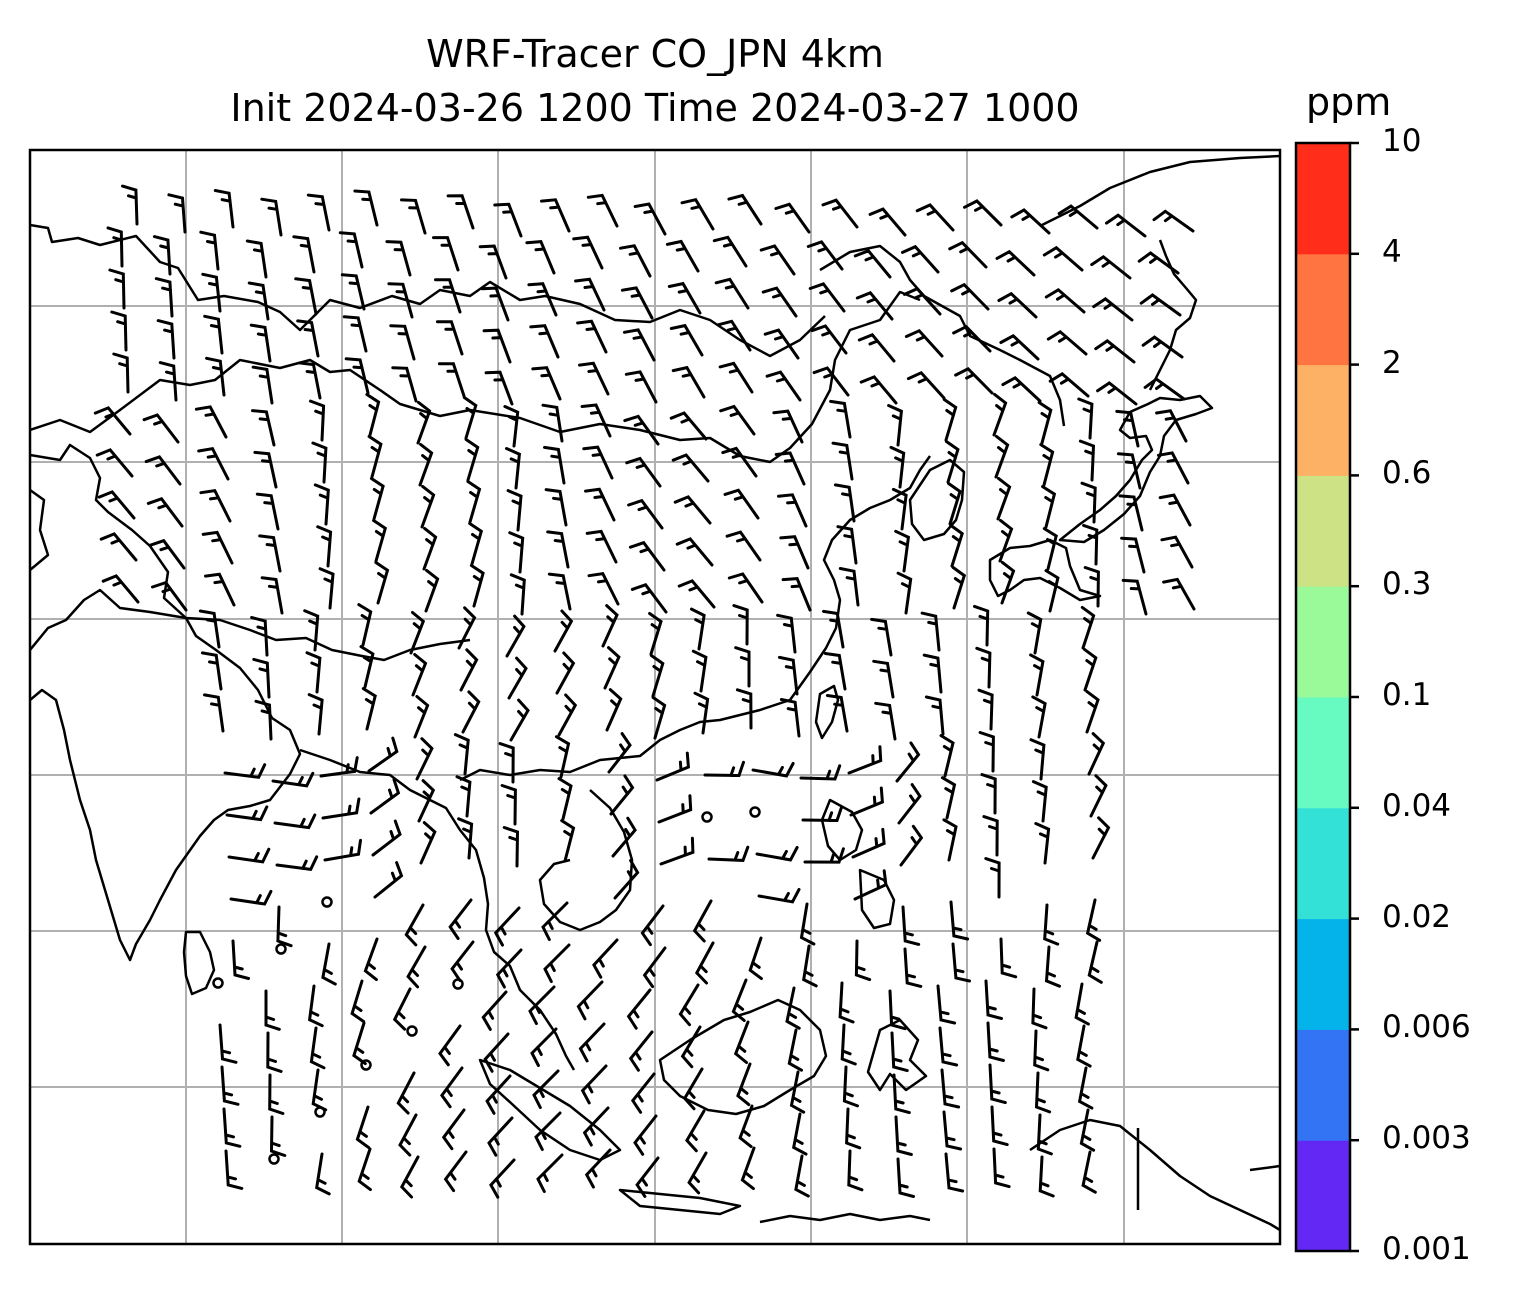 This screenshot has width=1528, height=1306. Describe the element at coordinates (1392, 362) in the screenshot. I see `colorbar-tick-label: 2` at that location.